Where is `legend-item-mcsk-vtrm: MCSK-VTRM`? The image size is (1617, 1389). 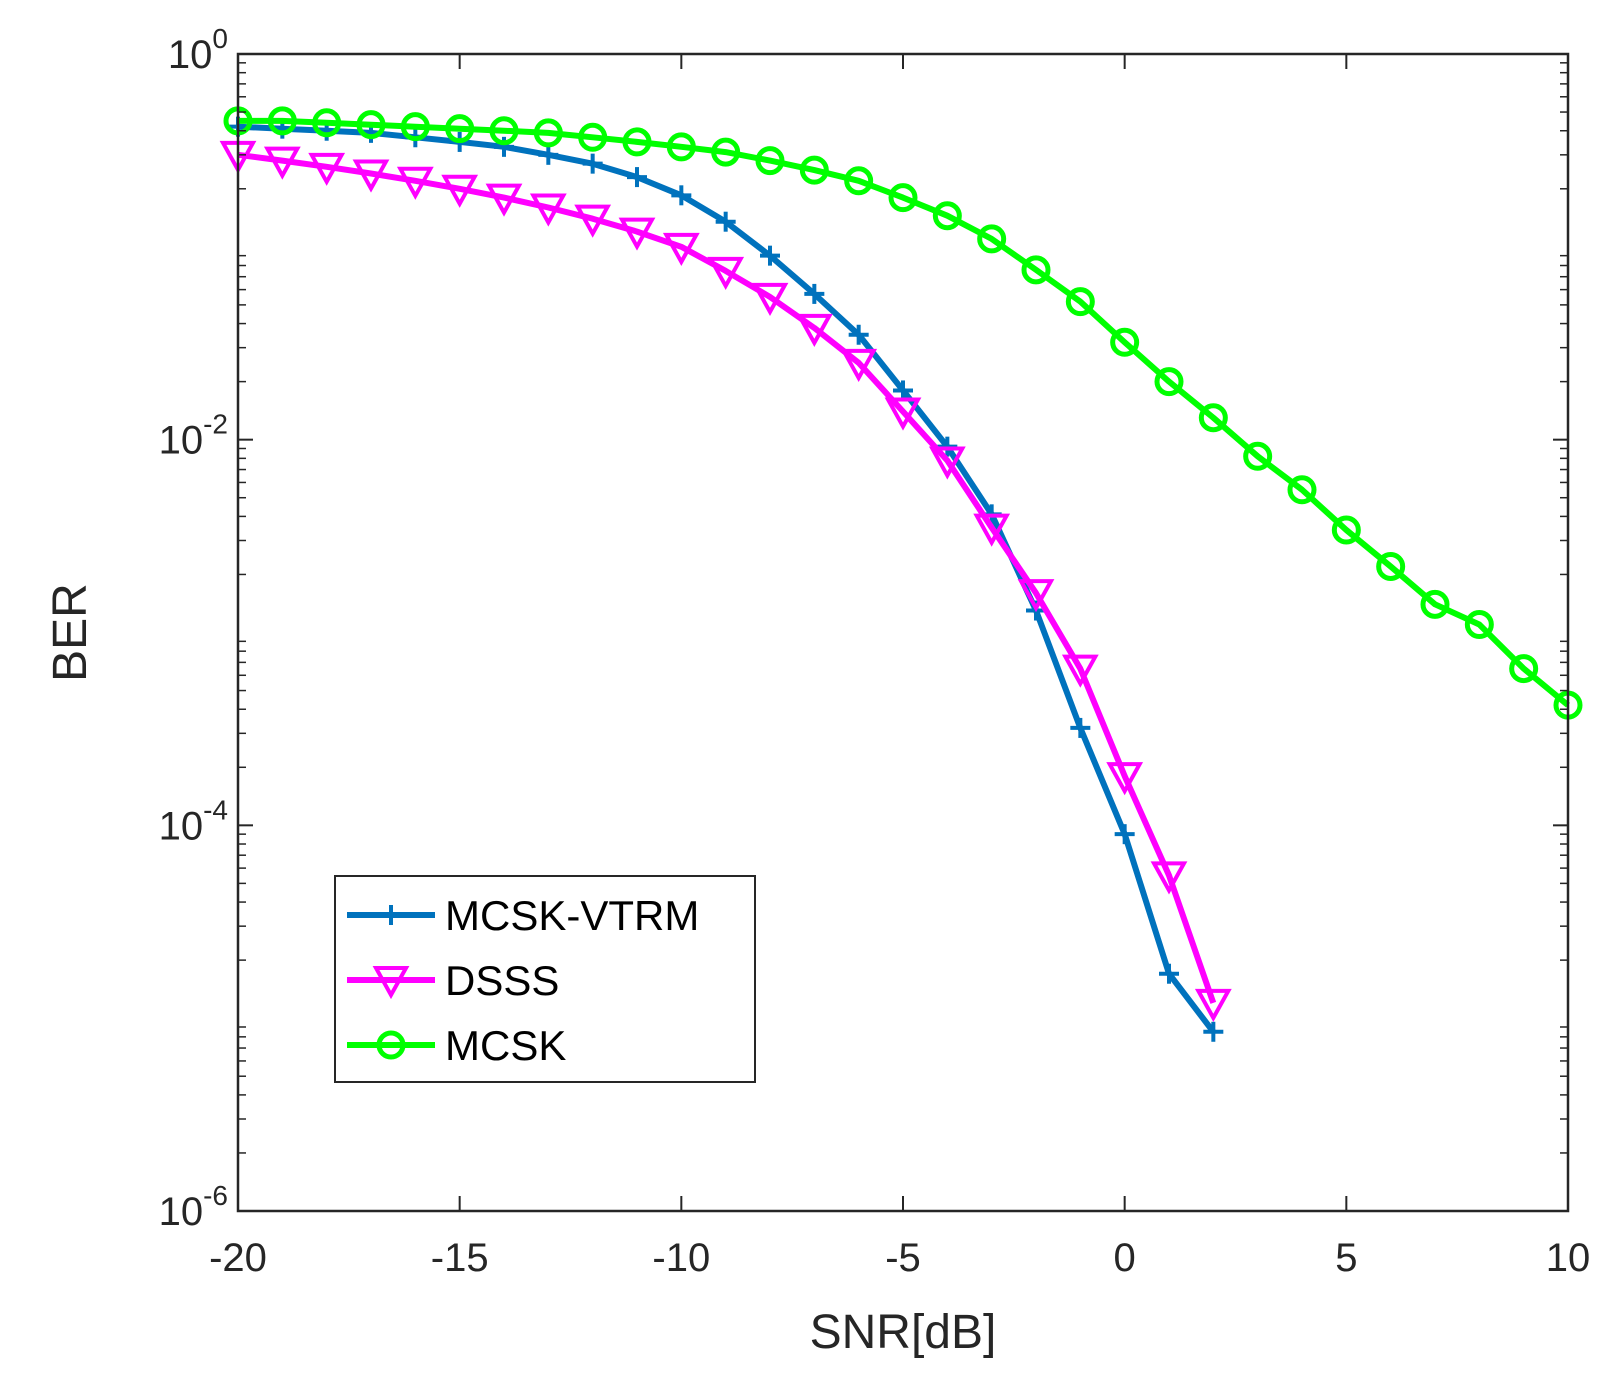
legend-item-mcsk-vtrm: MCSK-VTRM is located at coordinates (523, 915).